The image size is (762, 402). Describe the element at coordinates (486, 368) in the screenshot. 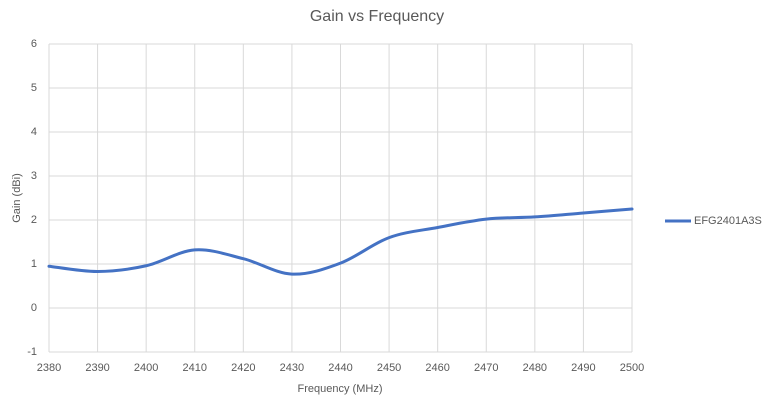

I see `x-tick-label: 2470` at that location.